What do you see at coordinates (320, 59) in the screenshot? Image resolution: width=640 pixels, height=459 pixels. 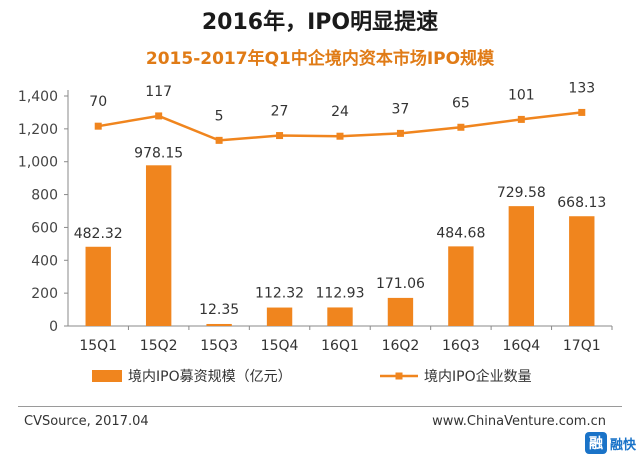 I see `chart-title: 2015-2017年Q1中企境内资本市场IPO规模` at bounding box center [320, 59].